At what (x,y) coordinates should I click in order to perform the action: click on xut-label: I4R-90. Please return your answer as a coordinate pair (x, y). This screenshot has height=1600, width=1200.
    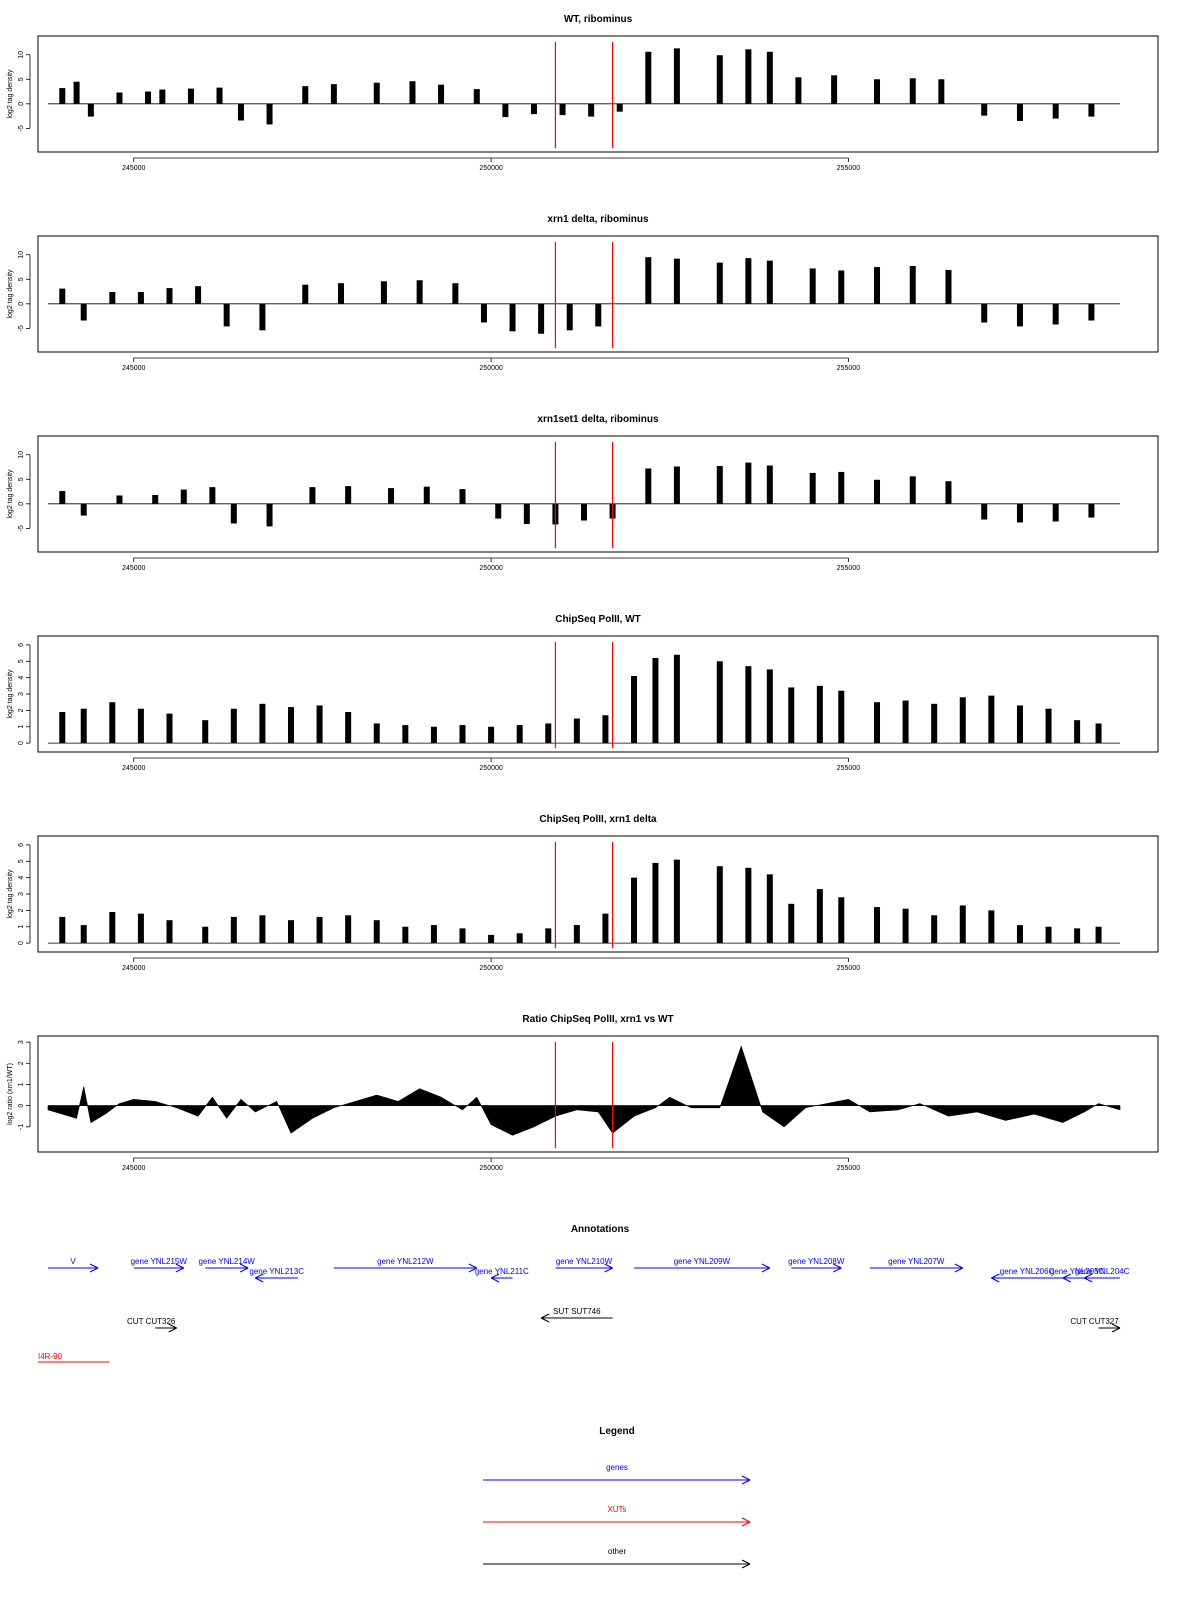
    Looking at the image, I should click on (50, 1356).